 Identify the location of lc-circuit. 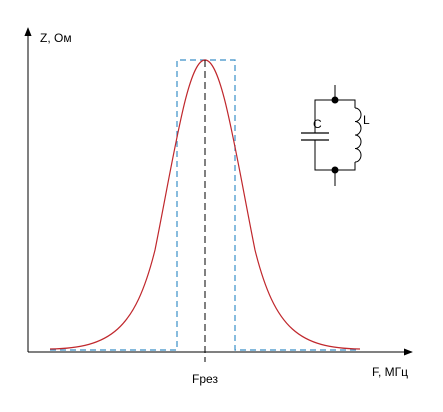
(331, 135).